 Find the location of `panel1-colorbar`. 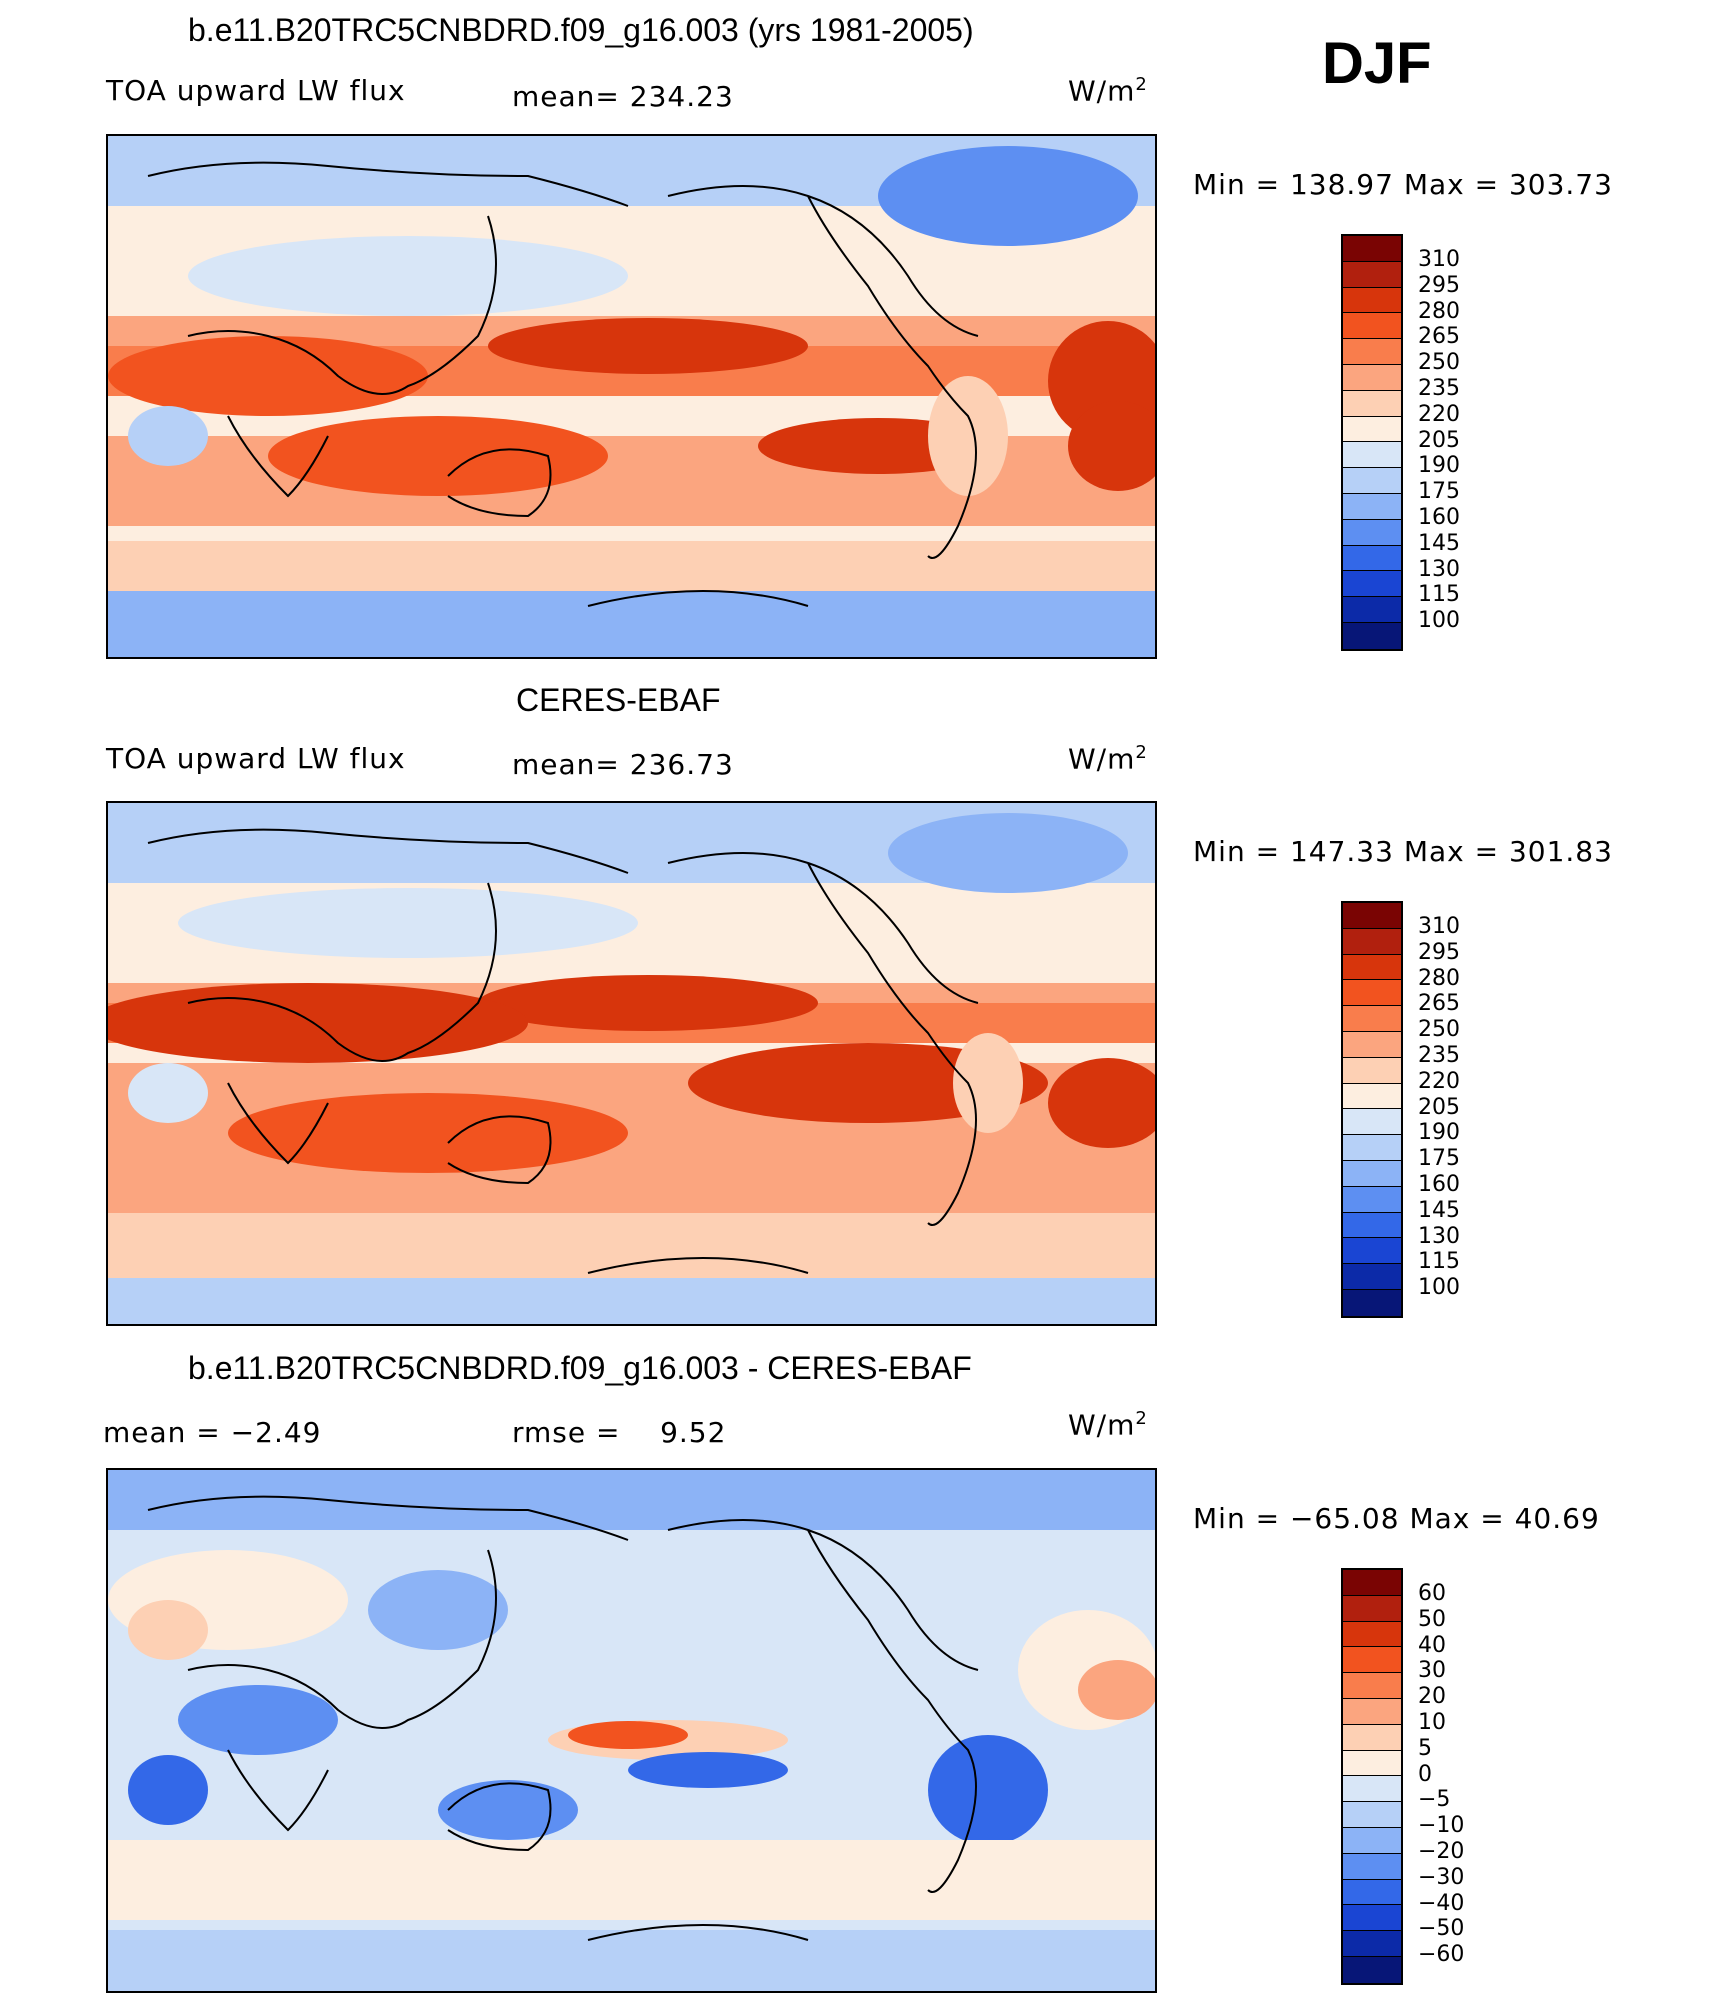

panel1-colorbar is located at coordinates (1372, 442).